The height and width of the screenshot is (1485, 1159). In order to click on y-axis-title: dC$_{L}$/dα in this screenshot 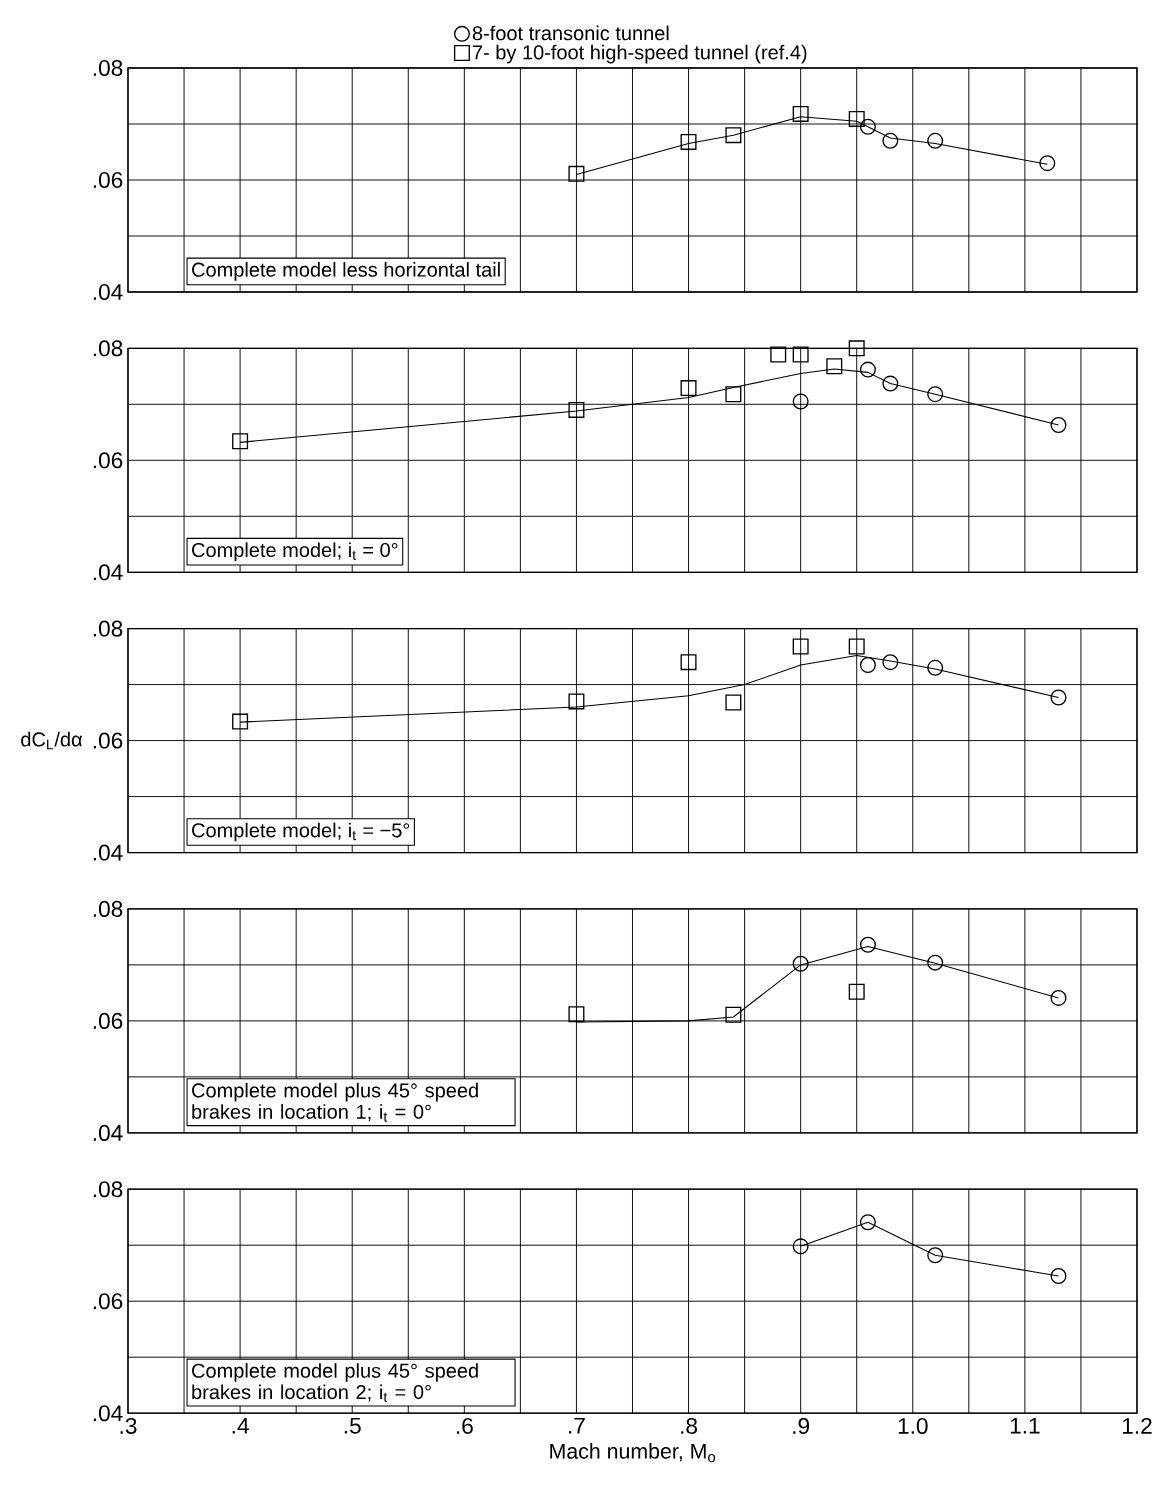, I will do `click(52, 740)`.